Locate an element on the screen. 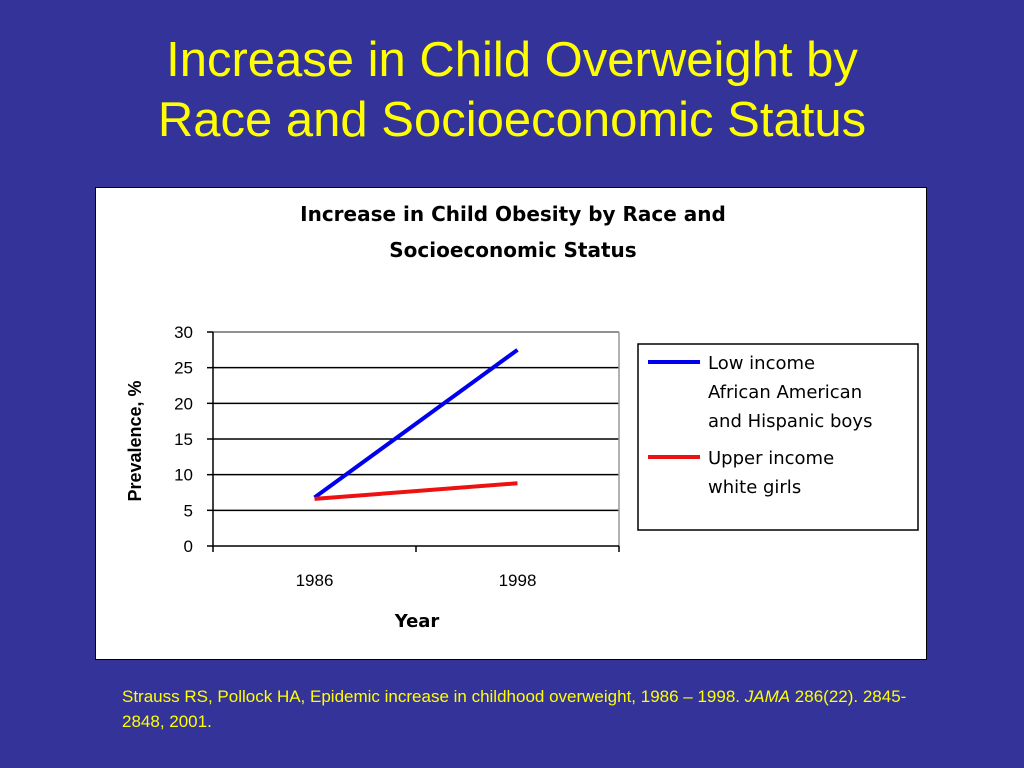  legend-label-2: white girls is located at coordinates (754, 487).